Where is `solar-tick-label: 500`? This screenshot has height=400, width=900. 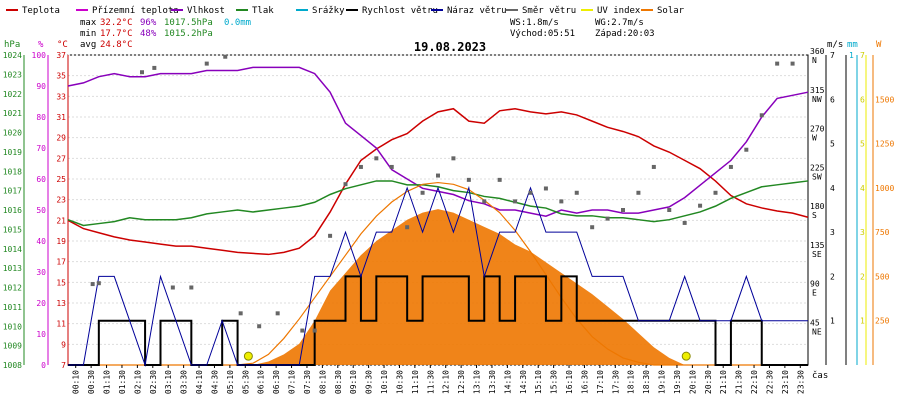 solar-tick-label: 500 is located at coordinates (882, 276).